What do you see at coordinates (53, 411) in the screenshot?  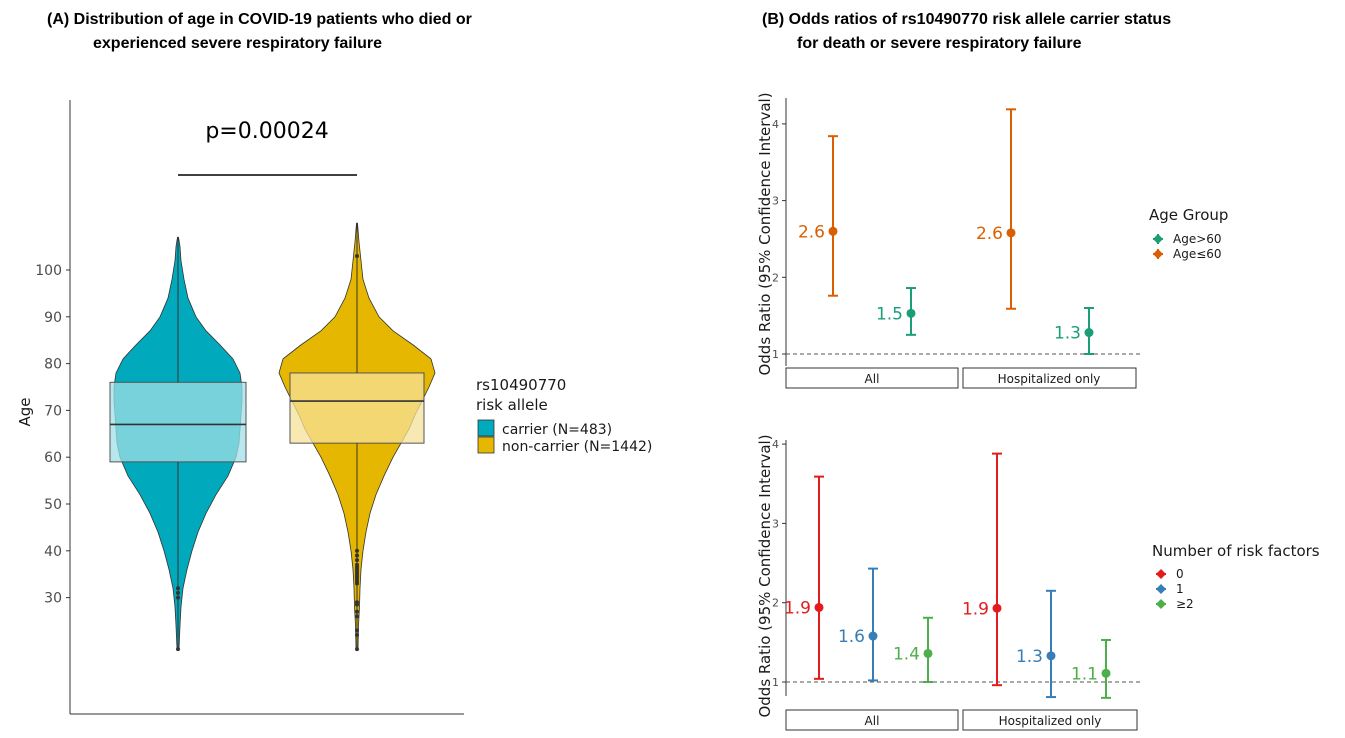 I see `panel-a-tick-label-70: 70` at bounding box center [53, 411].